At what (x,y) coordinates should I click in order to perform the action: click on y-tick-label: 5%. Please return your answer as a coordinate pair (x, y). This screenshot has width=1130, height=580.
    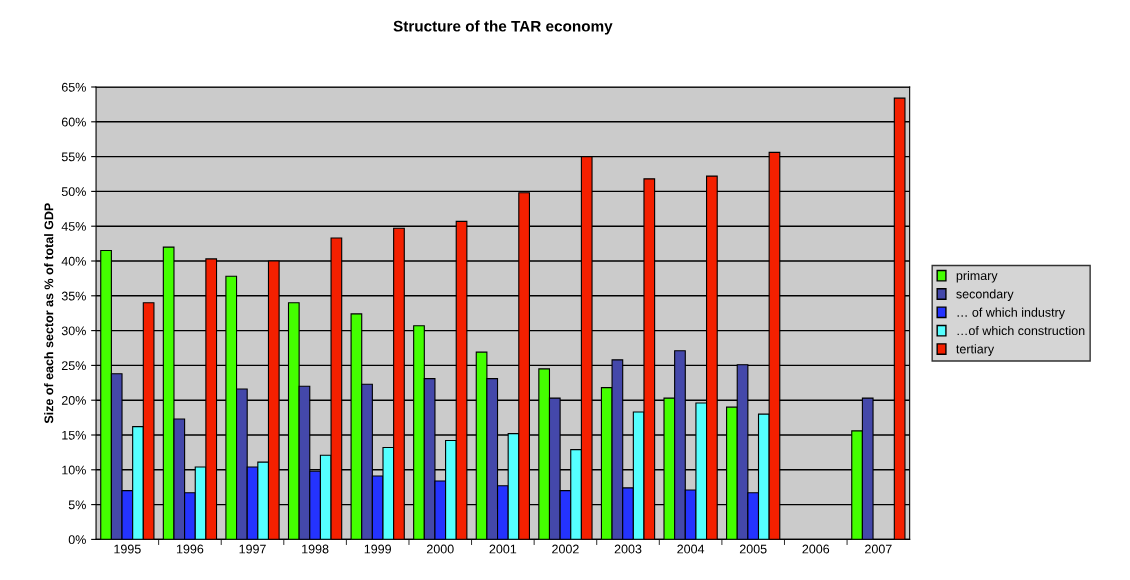
    Looking at the image, I should click on (77, 505).